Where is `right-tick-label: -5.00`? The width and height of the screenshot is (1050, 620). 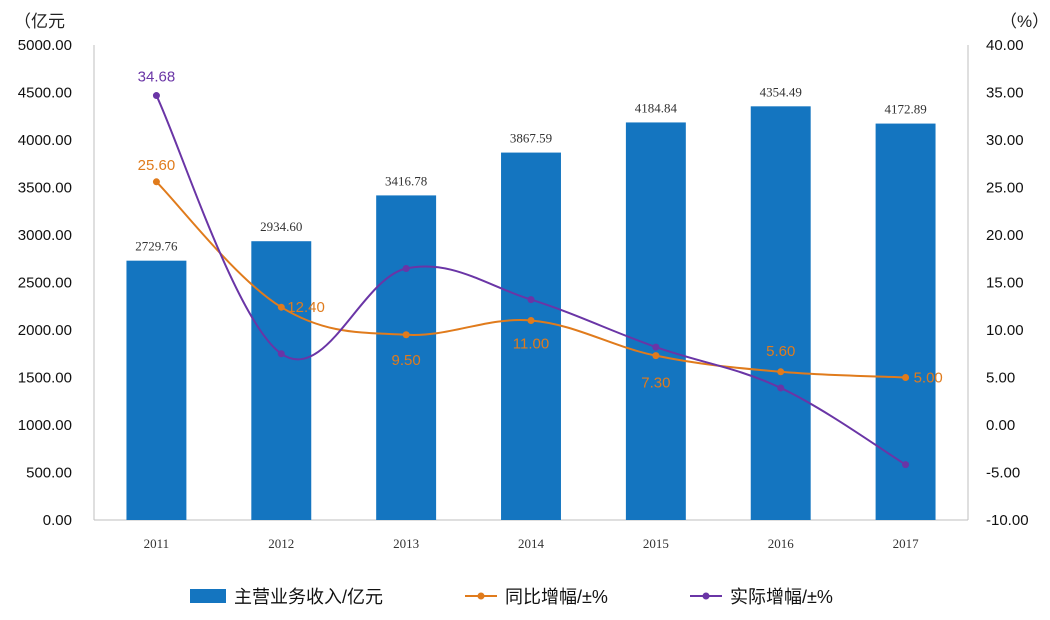 right-tick-label: -5.00 is located at coordinates (1003, 473).